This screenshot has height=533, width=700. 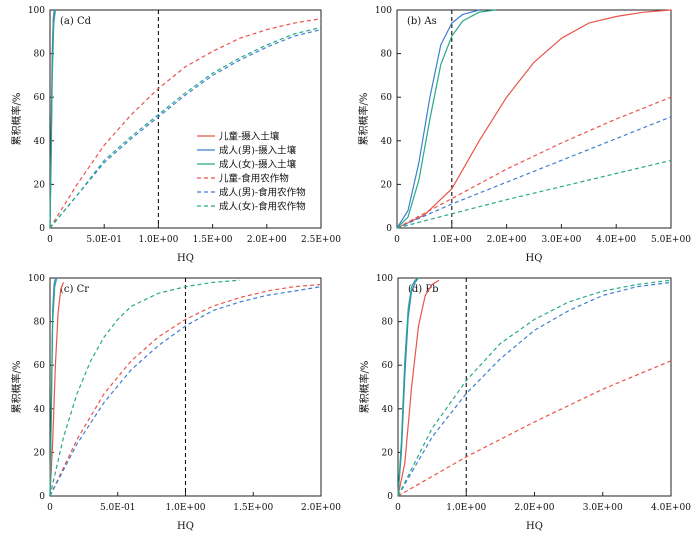 I want to click on legend-entry: 成人(女)-食用农作物, so click(x=262, y=207).